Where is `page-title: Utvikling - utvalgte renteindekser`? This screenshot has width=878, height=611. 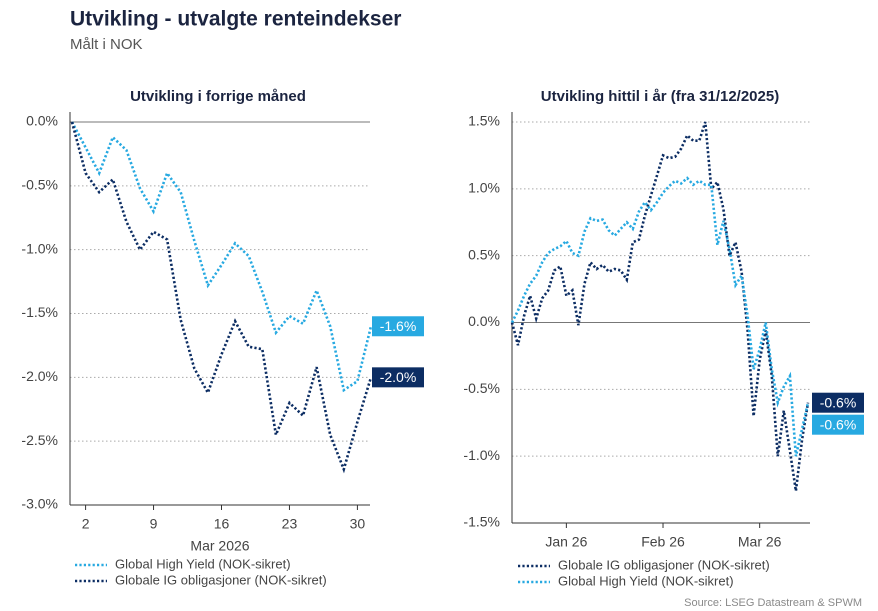 page-title: Utvikling - utvalgte renteindekser is located at coordinates (235, 19).